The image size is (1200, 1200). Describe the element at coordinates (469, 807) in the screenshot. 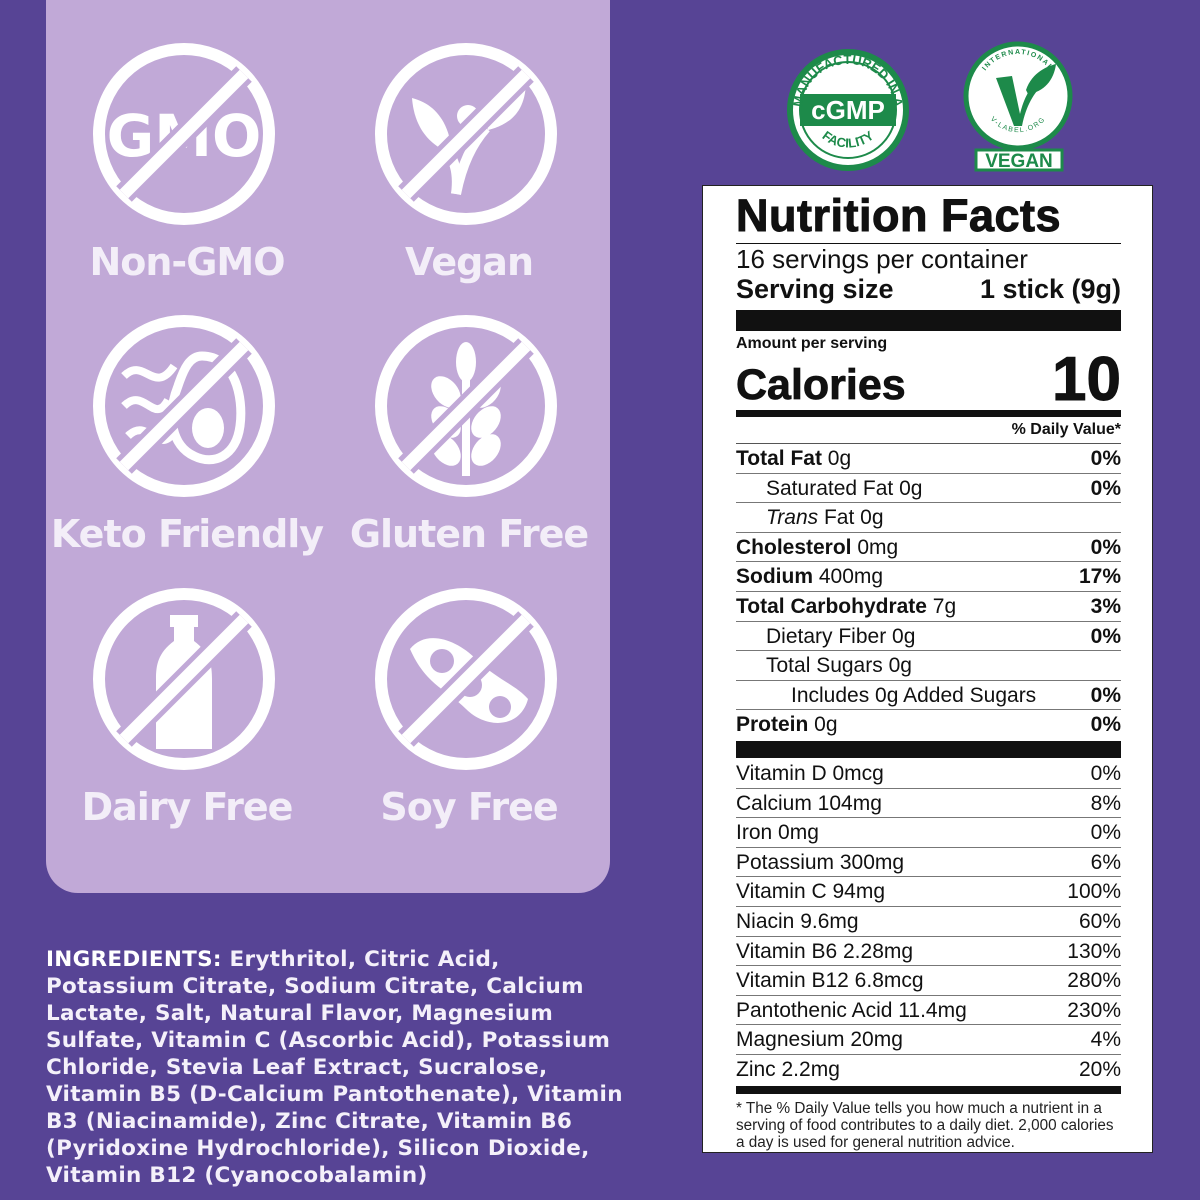

I see `badge-label: Soy Free` at that location.